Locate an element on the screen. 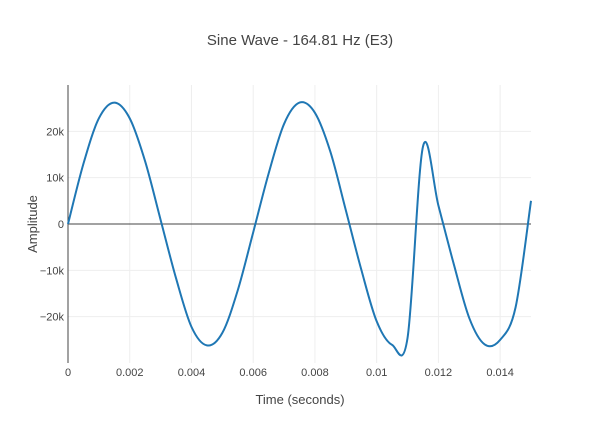  x-axis-label: Time (seconds) is located at coordinates (299, 399).